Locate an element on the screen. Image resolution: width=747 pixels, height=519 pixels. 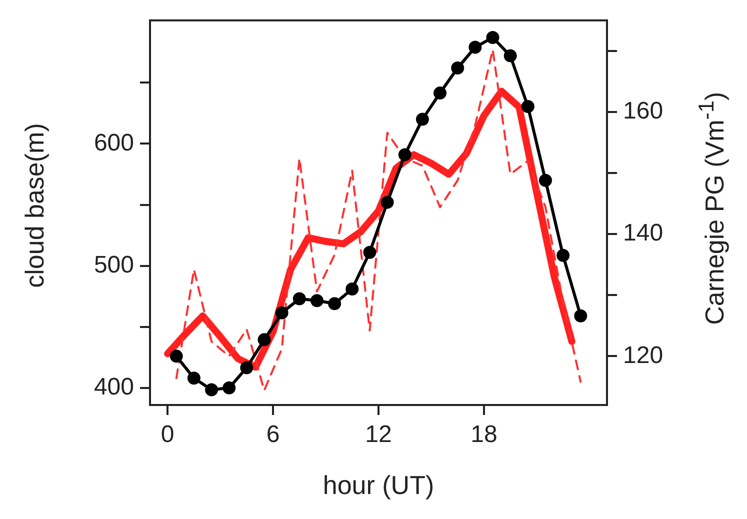
x-tick-label: 0 is located at coordinates (167, 434).